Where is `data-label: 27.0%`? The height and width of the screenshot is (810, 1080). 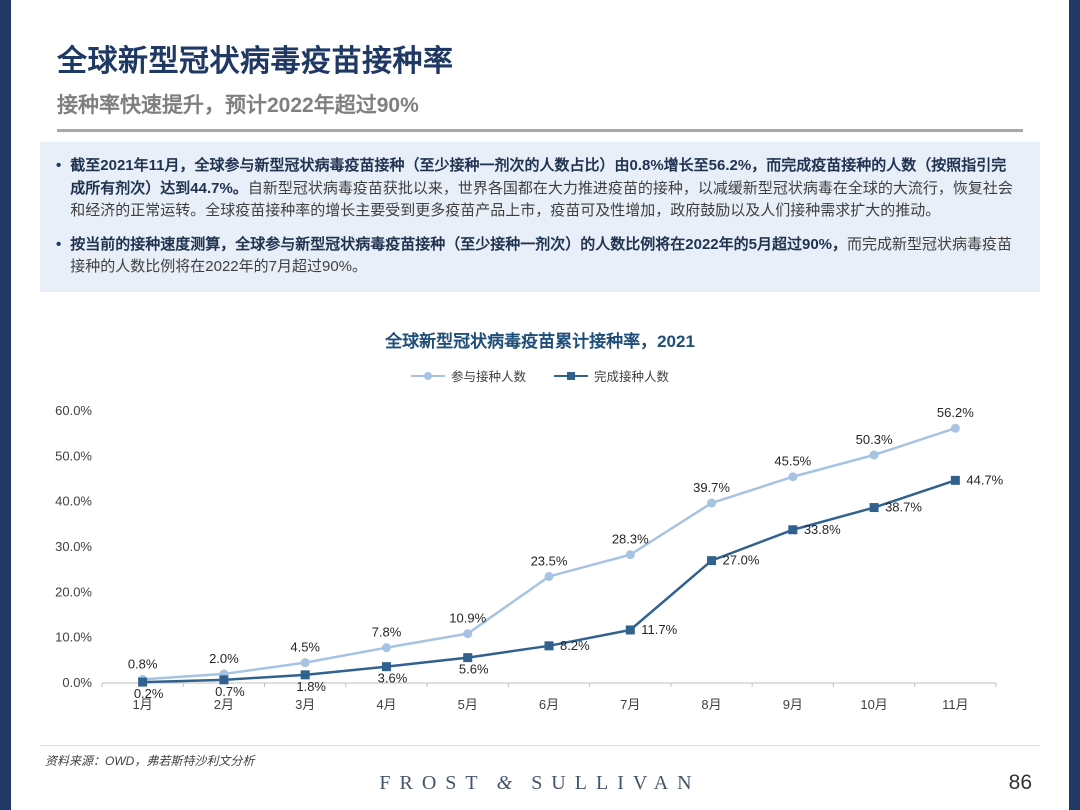
data-label: 27.0% is located at coordinates (741, 560).